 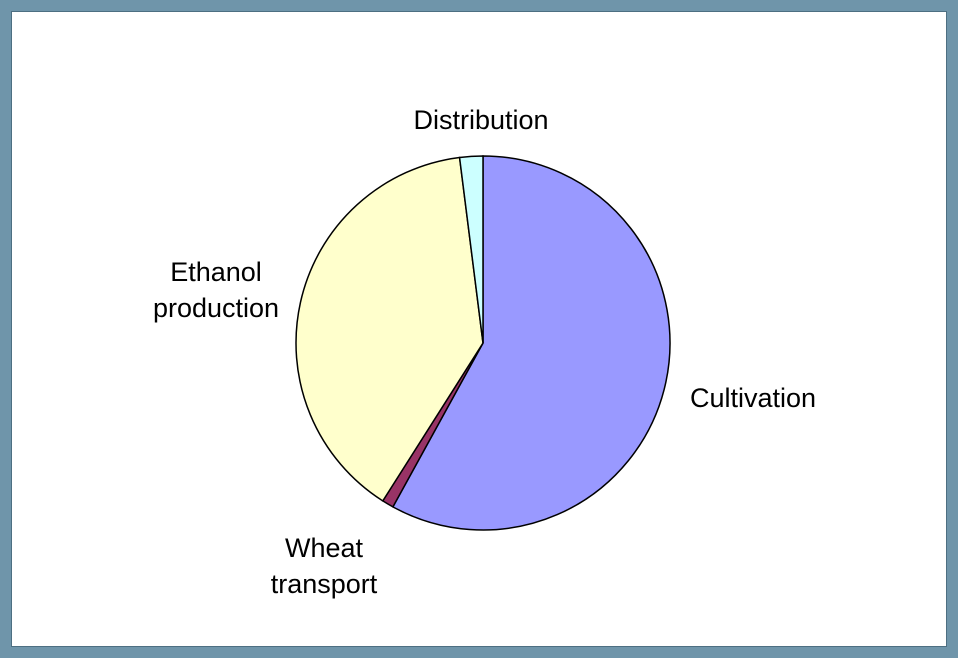 What do you see at coordinates (753, 398) in the screenshot?
I see `slice-label: Cultivation` at bounding box center [753, 398].